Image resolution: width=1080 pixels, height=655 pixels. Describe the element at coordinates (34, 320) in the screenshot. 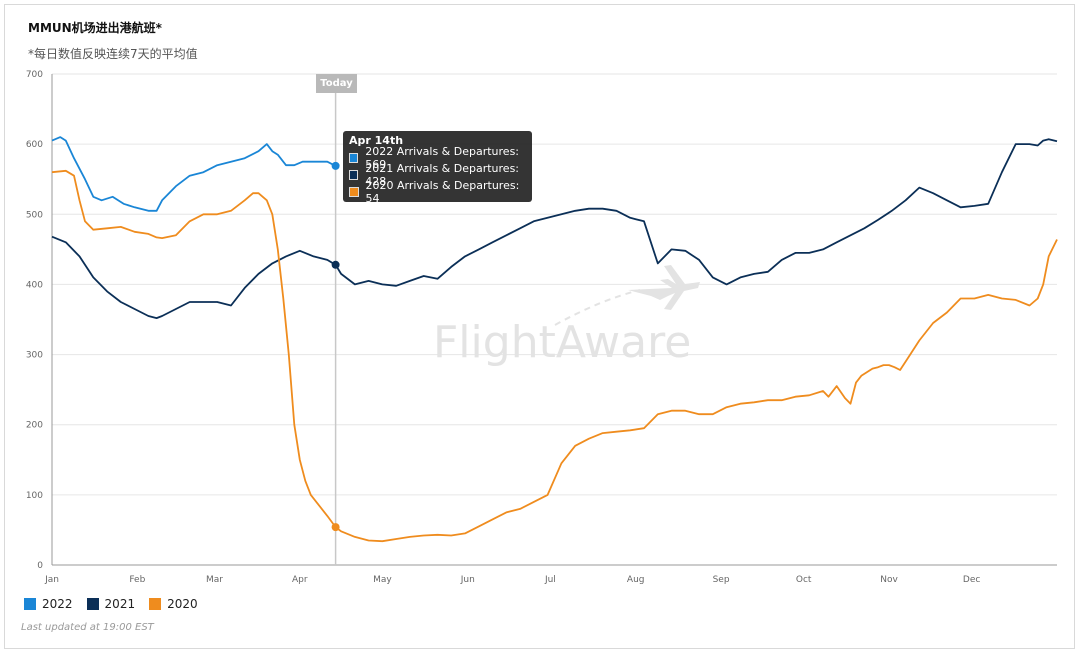

I see `y-axis: 0 100 200 300 400 500 600 700` at that location.